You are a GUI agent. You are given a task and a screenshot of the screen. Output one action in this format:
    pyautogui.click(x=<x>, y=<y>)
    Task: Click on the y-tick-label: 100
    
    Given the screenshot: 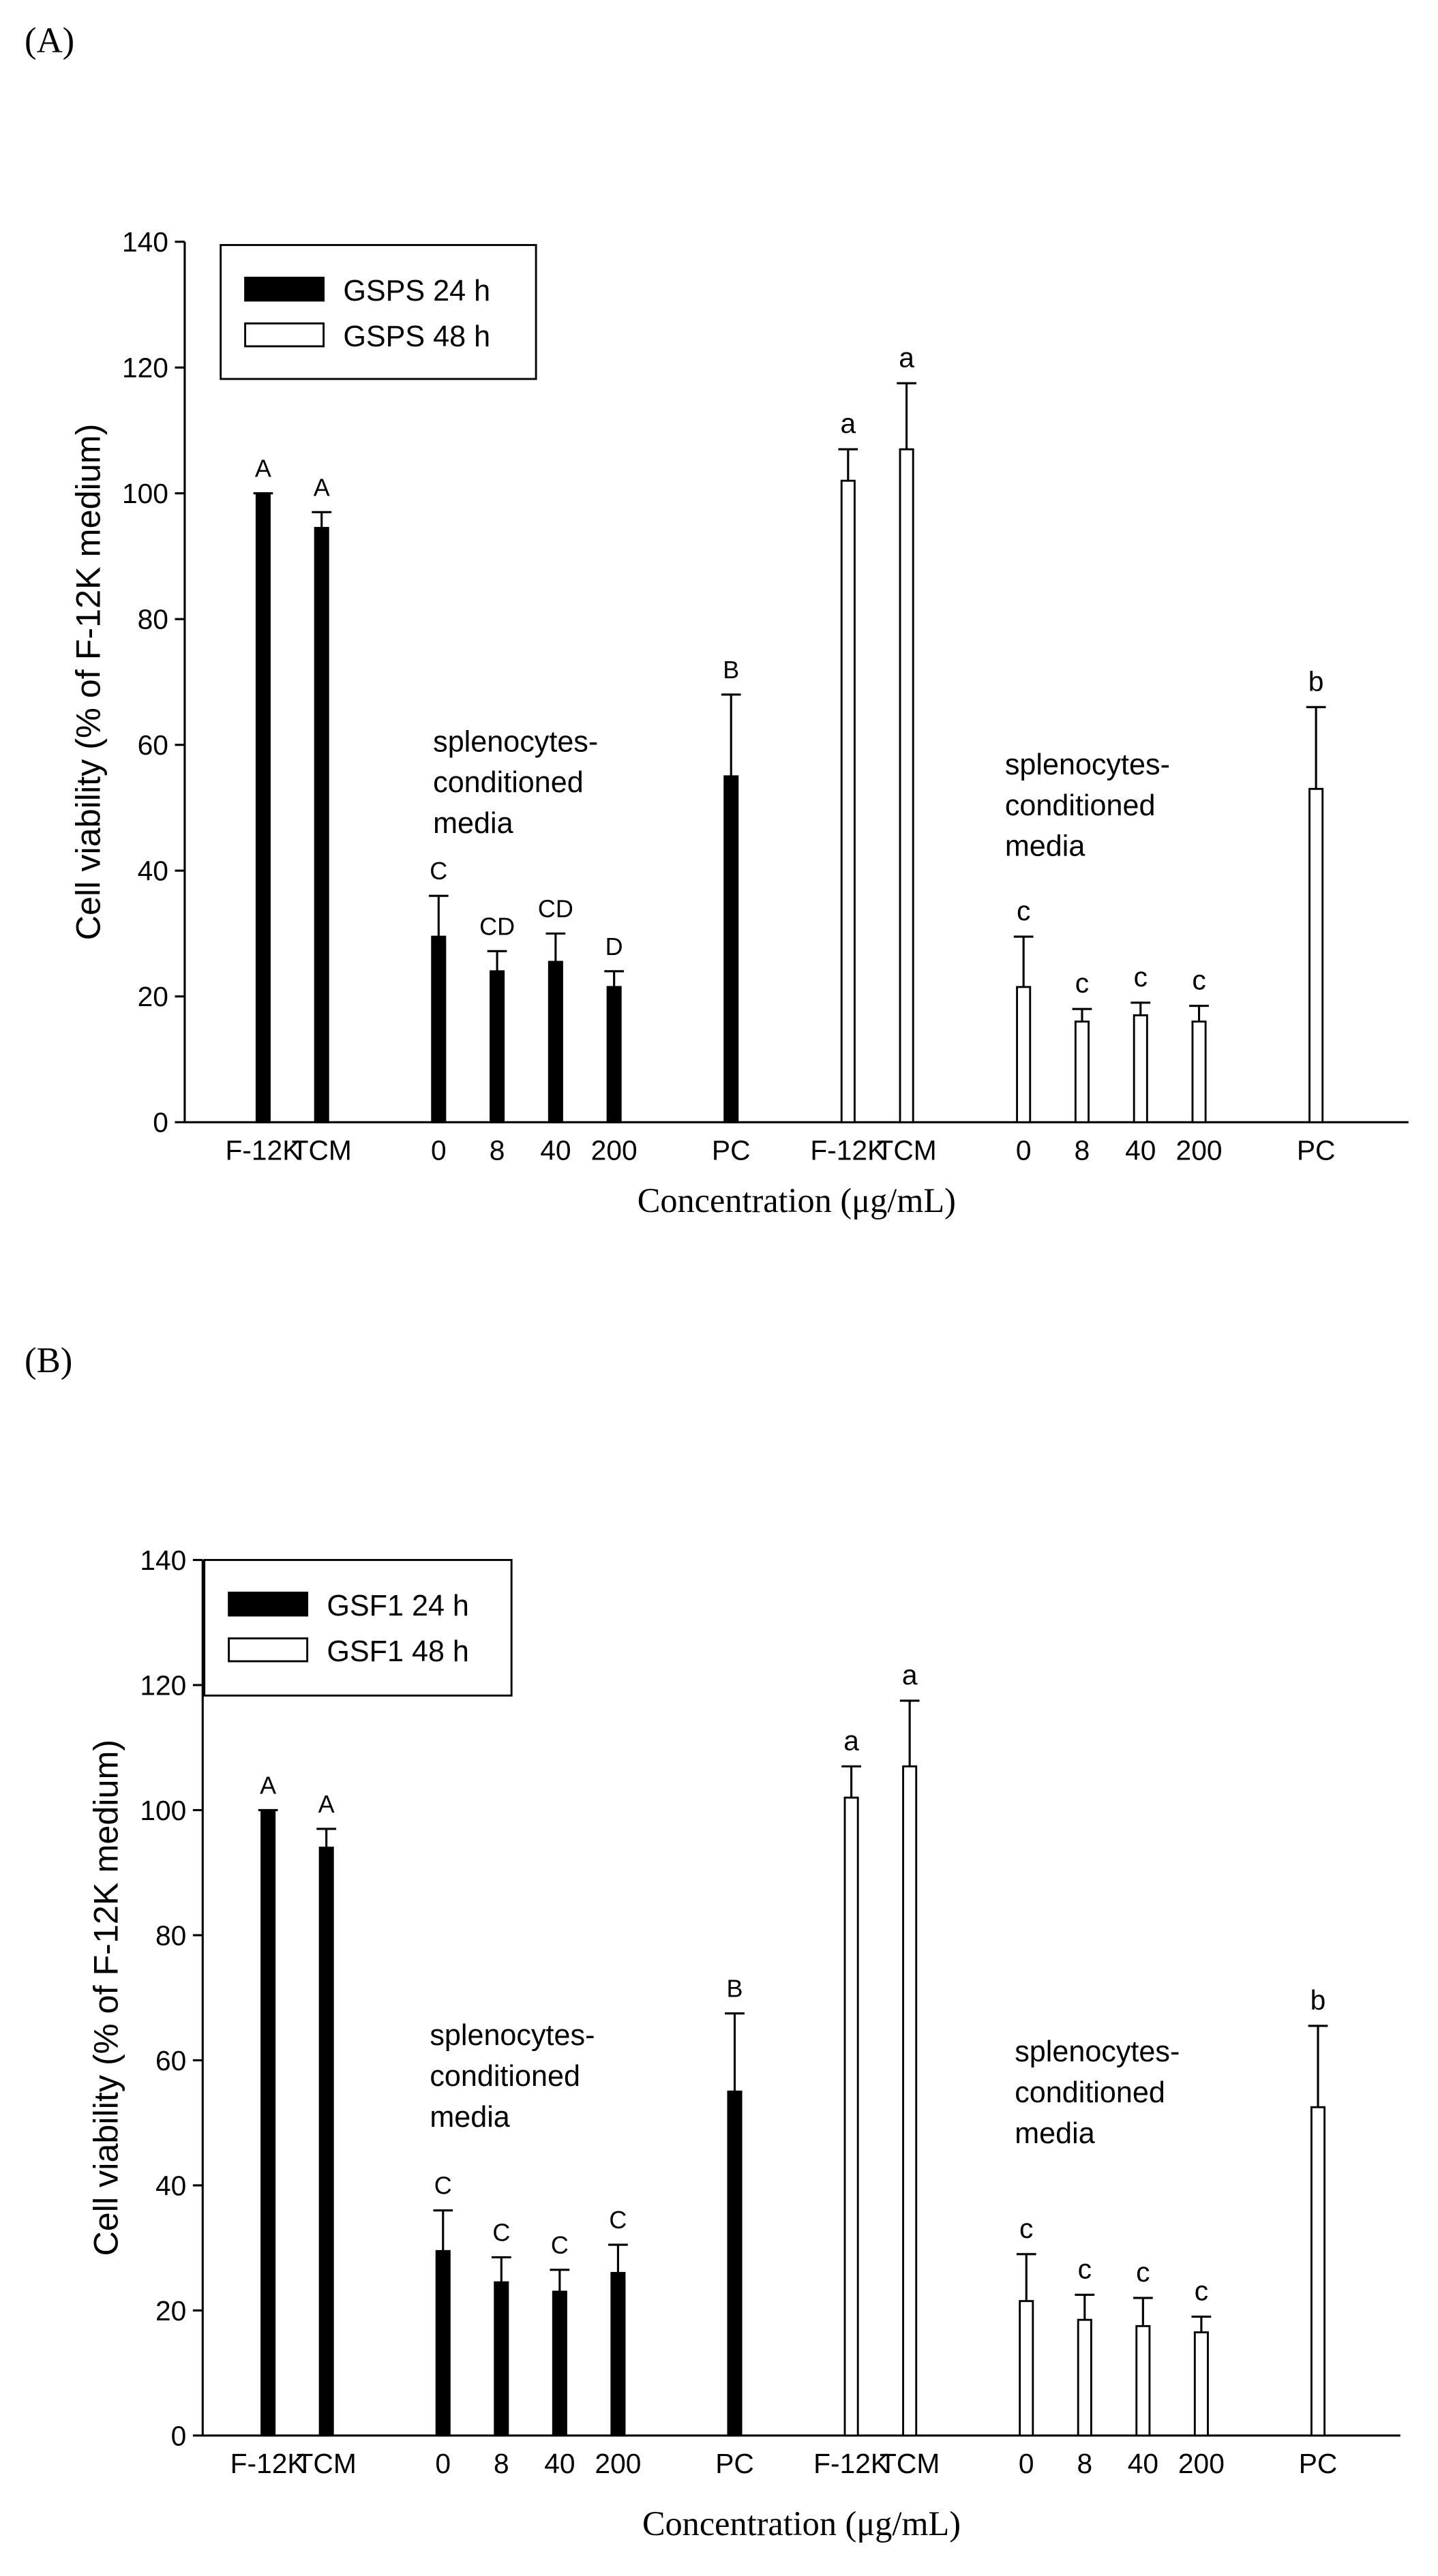 What is the action you would take?
    pyautogui.click(x=145, y=493)
    